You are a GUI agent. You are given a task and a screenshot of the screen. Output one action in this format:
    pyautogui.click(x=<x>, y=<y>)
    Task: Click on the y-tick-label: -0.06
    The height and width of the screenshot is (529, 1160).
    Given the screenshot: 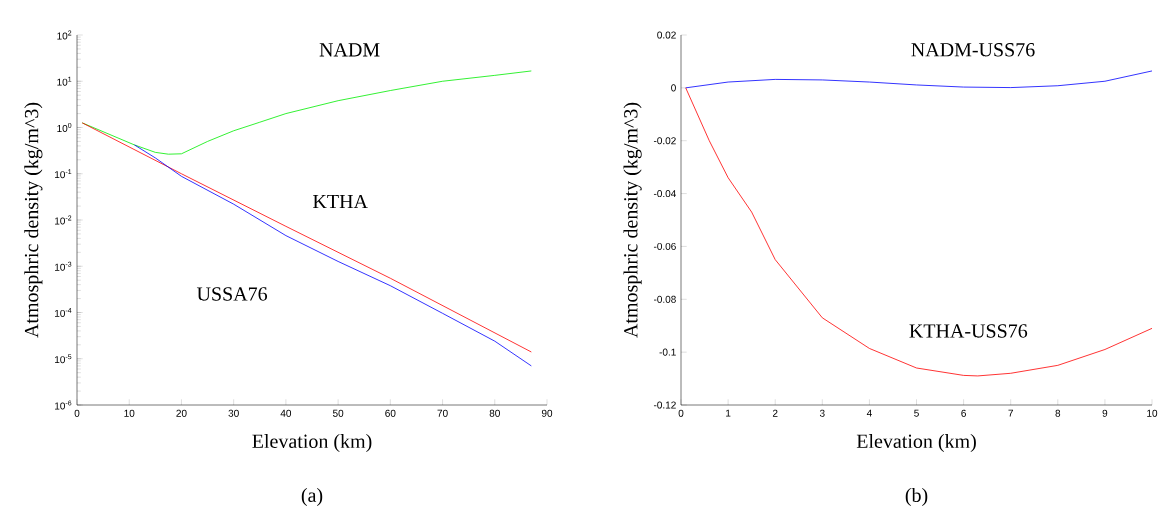 What is the action you would take?
    pyautogui.click(x=664, y=246)
    